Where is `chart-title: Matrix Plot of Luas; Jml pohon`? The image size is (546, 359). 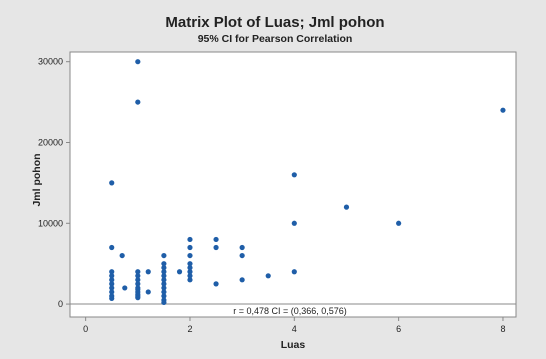 chart-title: Matrix Plot of Luas; Jml pohon is located at coordinates (274, 22).